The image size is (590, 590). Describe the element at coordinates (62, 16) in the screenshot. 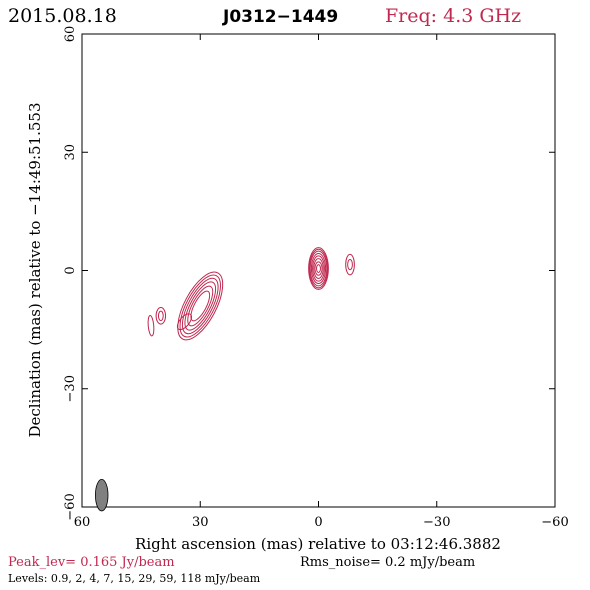

I see `observation-date: 2015.08.18` at that location.